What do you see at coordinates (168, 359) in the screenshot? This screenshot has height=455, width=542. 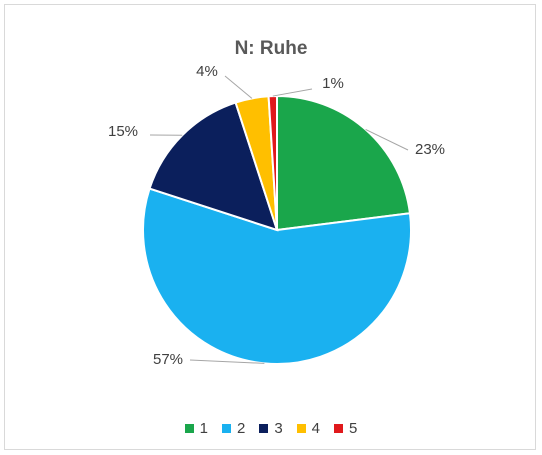 I see `data-label-2: 57%` at bounding box center [168, 359].